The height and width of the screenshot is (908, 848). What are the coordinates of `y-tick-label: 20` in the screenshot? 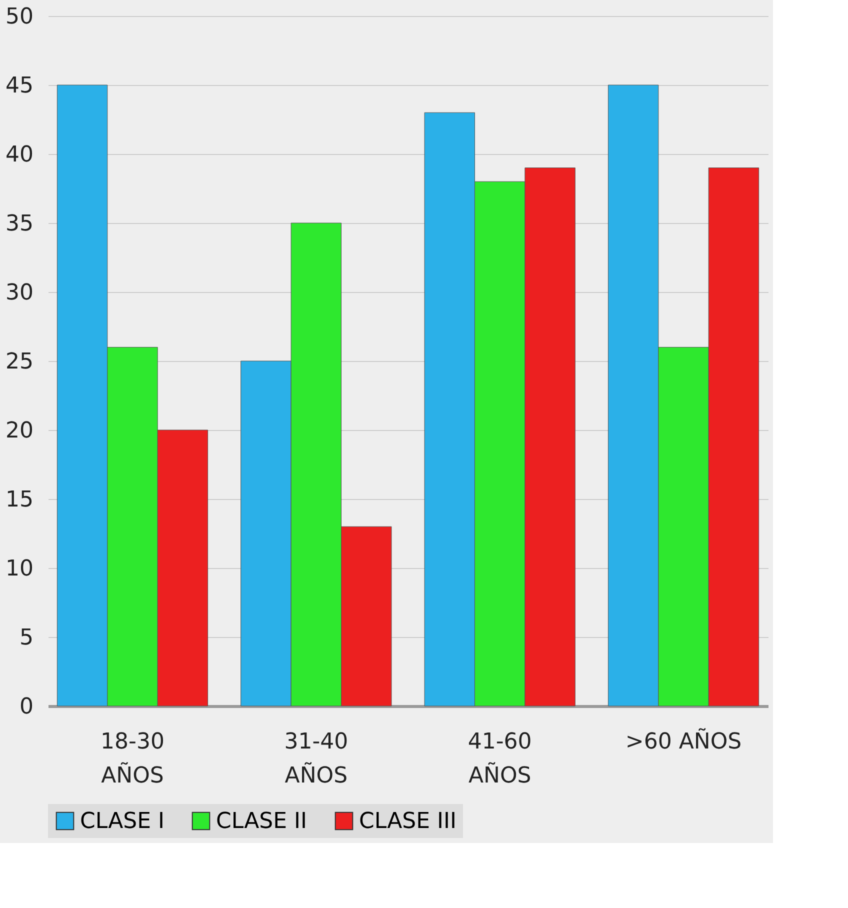 It's located at (20, 431).